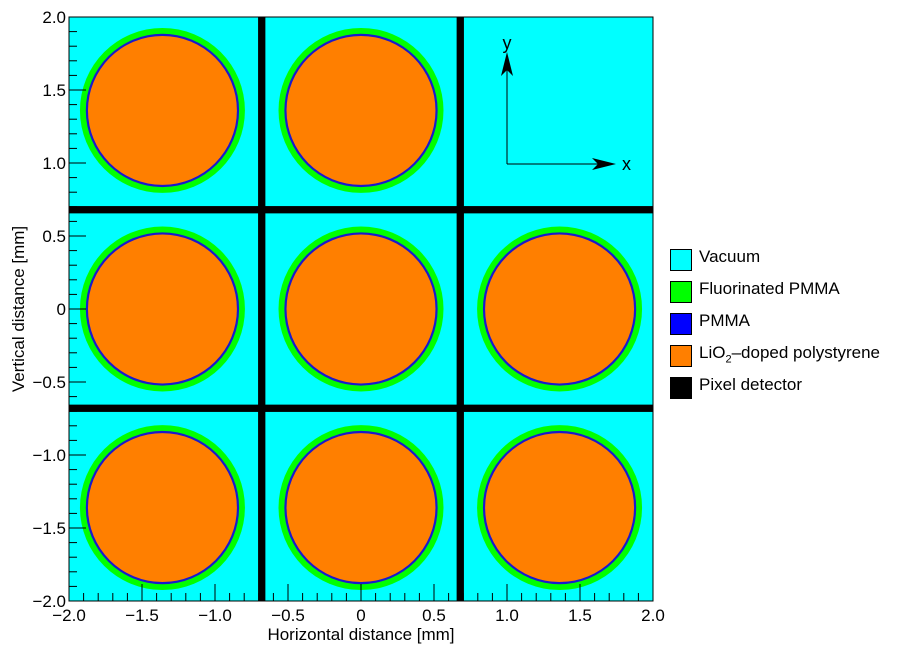  What do you see at coordinates (626, 164) in the screenshot?
I see `inset-x-label: x` at bounding box center [626, 164].